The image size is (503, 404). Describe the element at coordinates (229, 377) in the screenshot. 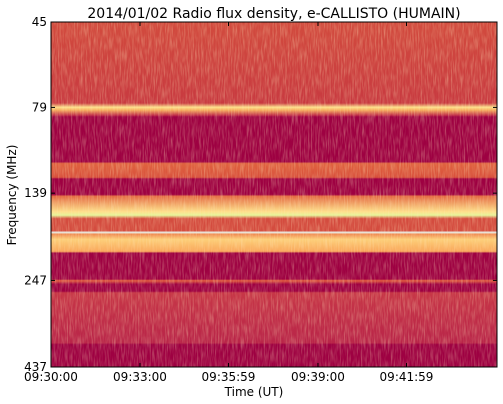

I see `x-tick-label: 09:35:59` at that location.